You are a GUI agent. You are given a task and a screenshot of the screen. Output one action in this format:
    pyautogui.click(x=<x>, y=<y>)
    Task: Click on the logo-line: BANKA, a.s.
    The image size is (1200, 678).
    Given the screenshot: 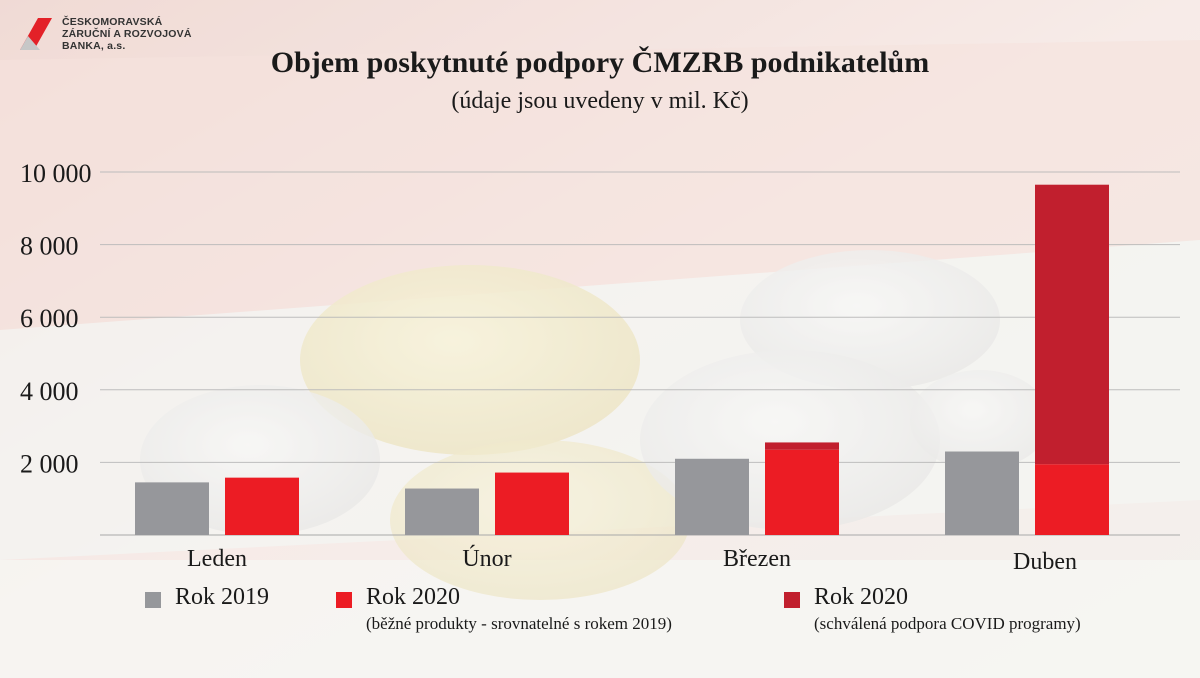 What is the action you would take?
    pyautogui.click(x=94, y=46)
    